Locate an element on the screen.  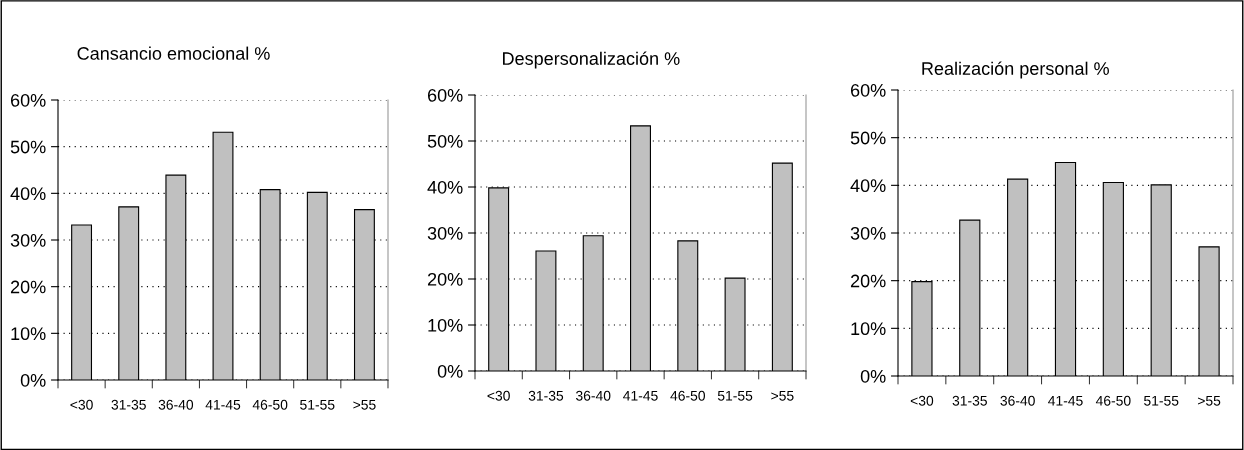
chart-title: Realización personal % is located at coordinates (1015, 70).